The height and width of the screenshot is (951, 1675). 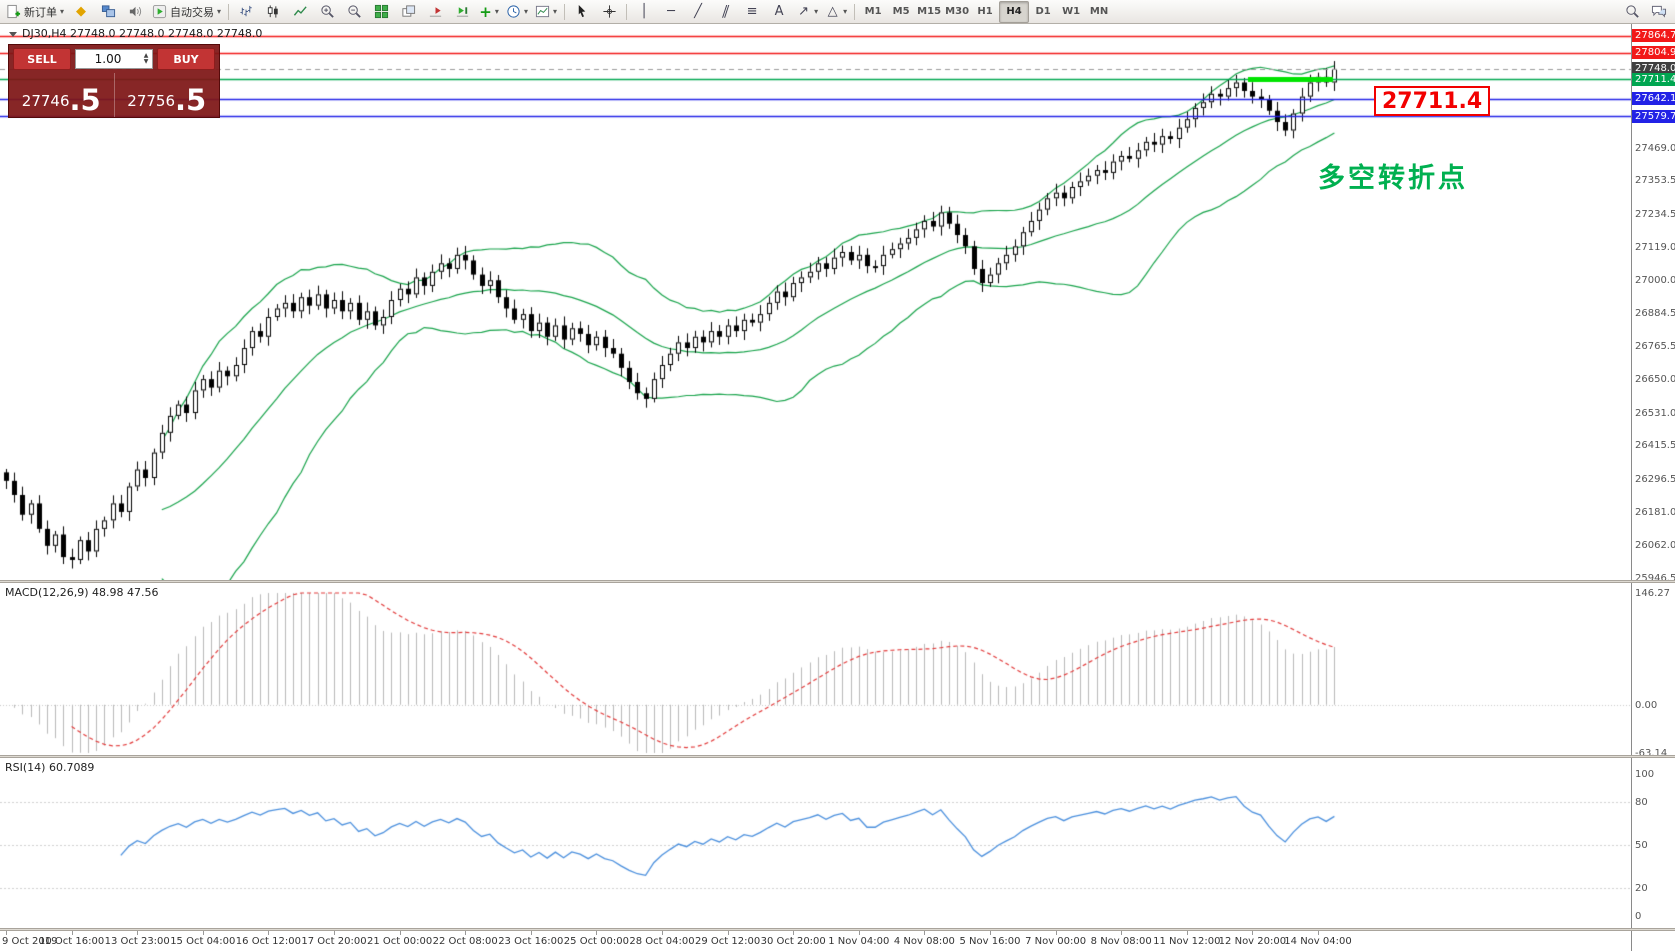 I want to click on volume-decrease-button: ▼, so click(x=146, y=61).